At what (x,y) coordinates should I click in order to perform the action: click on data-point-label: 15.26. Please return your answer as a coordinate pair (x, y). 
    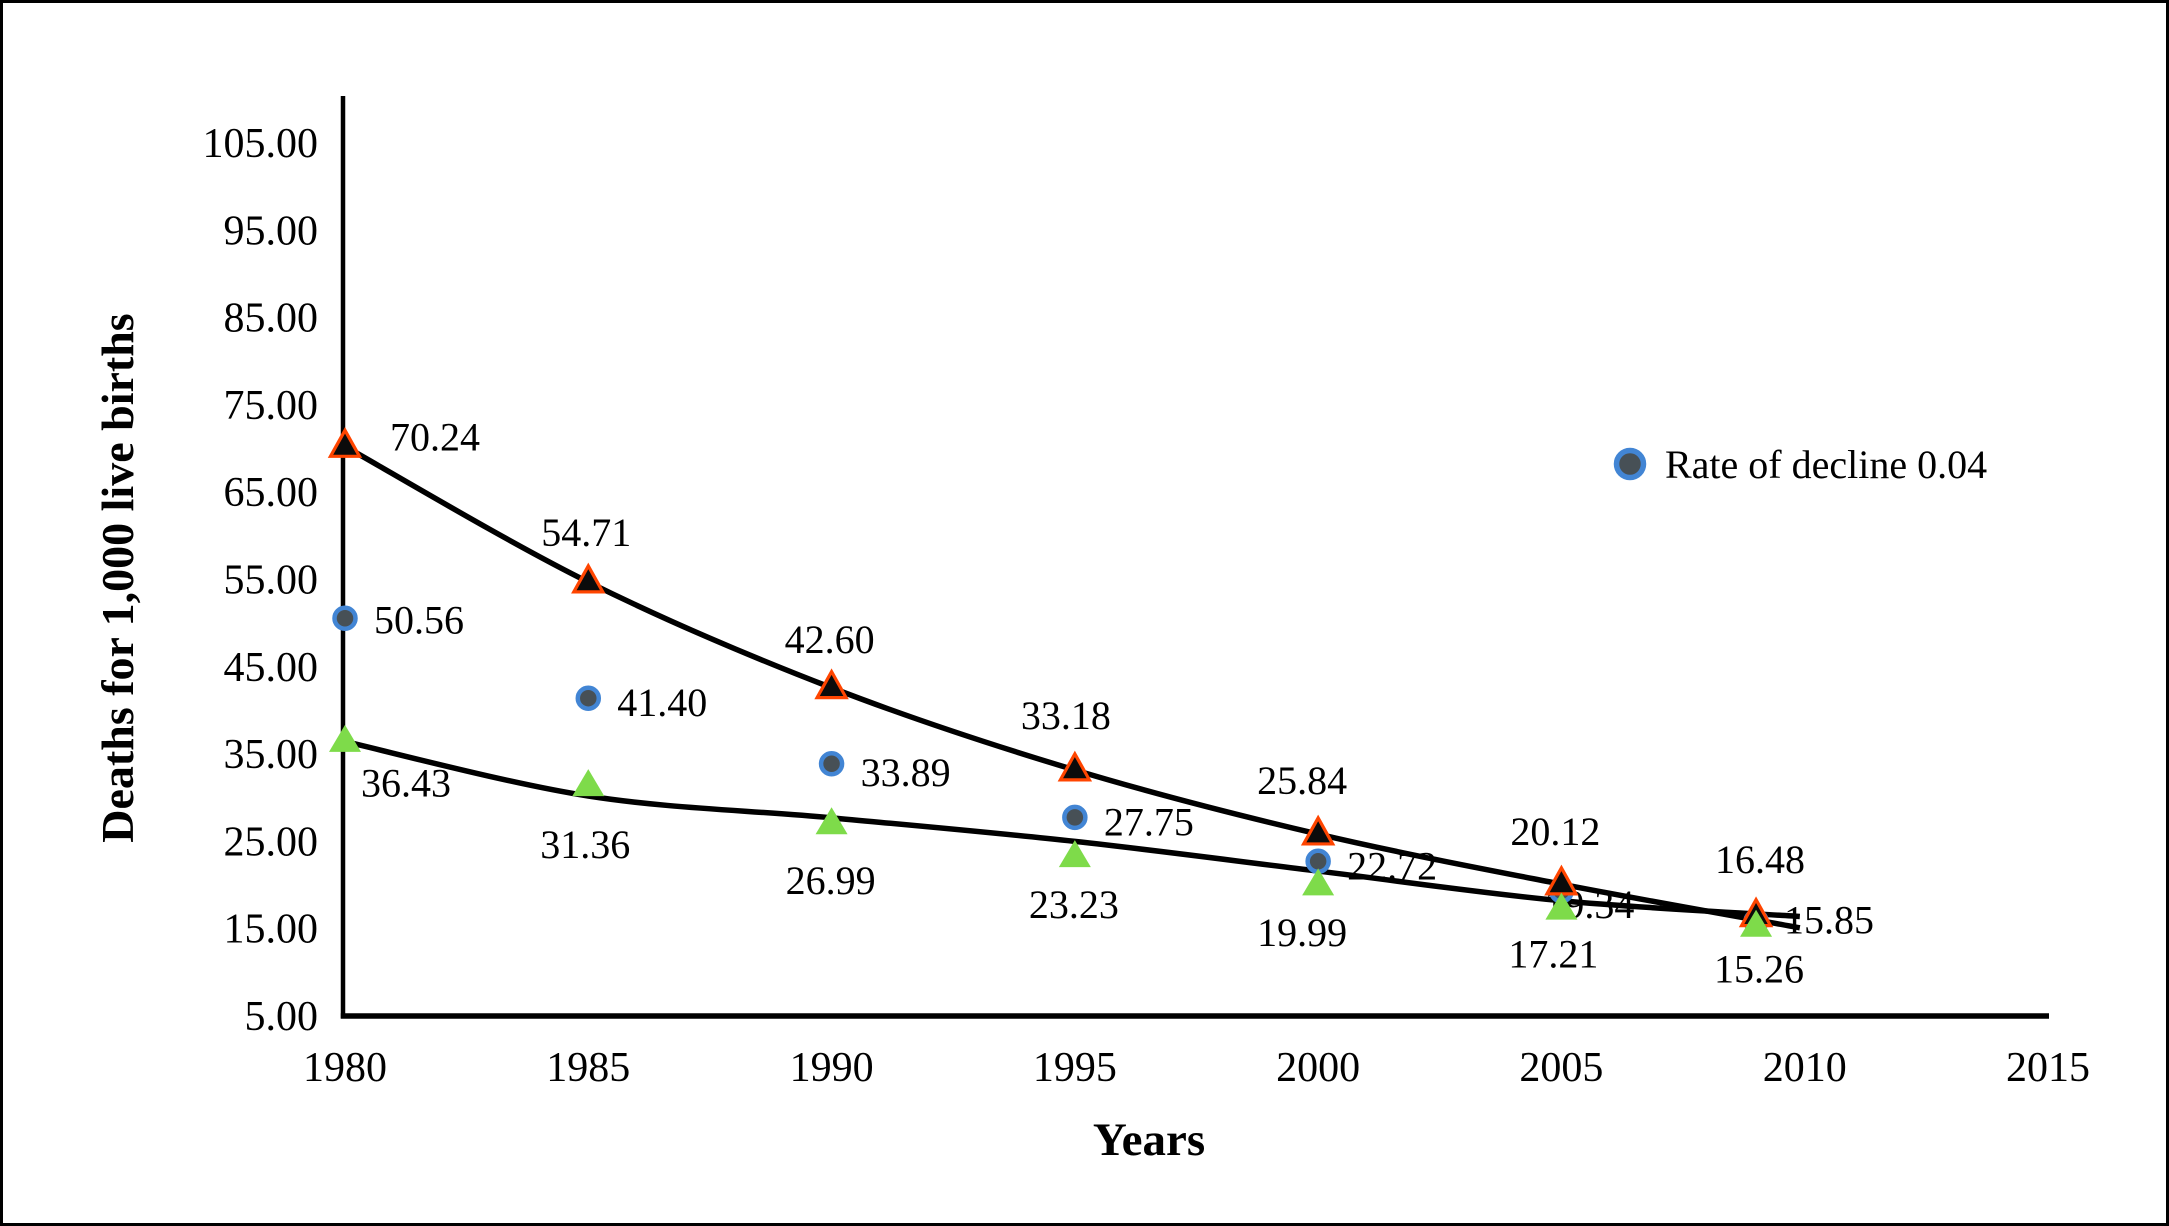
    Looking at the image, I should click on (1759, 968).